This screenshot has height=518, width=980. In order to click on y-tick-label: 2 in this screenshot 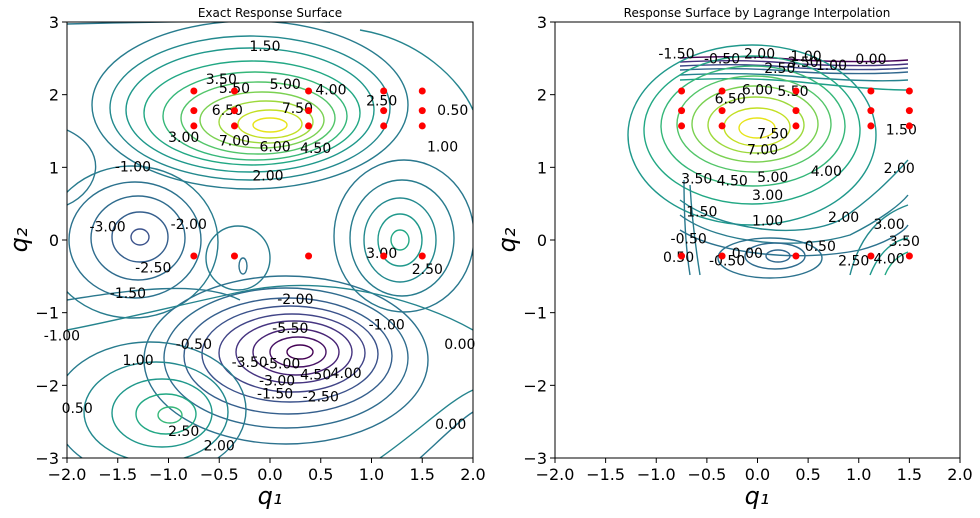, I will do `click(542, 95)`.